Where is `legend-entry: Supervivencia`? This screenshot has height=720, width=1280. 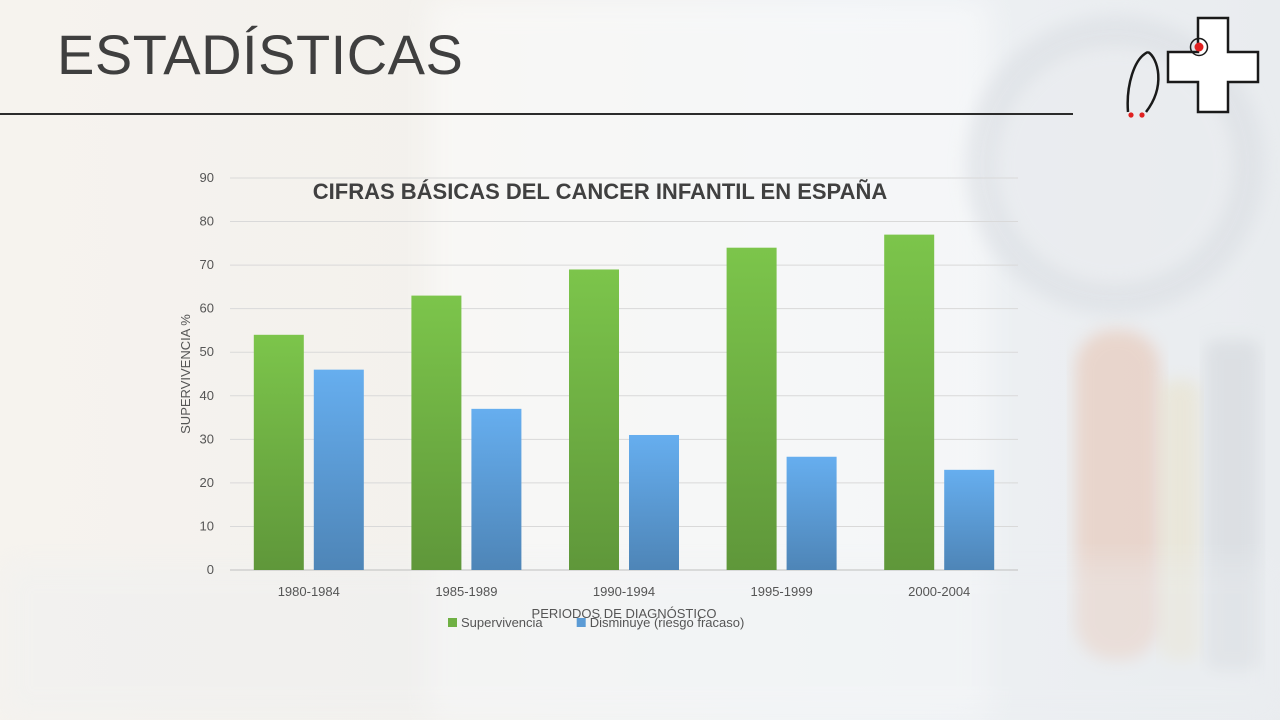 legend-entry: Supervivencia is located at coordinates (502, 622).